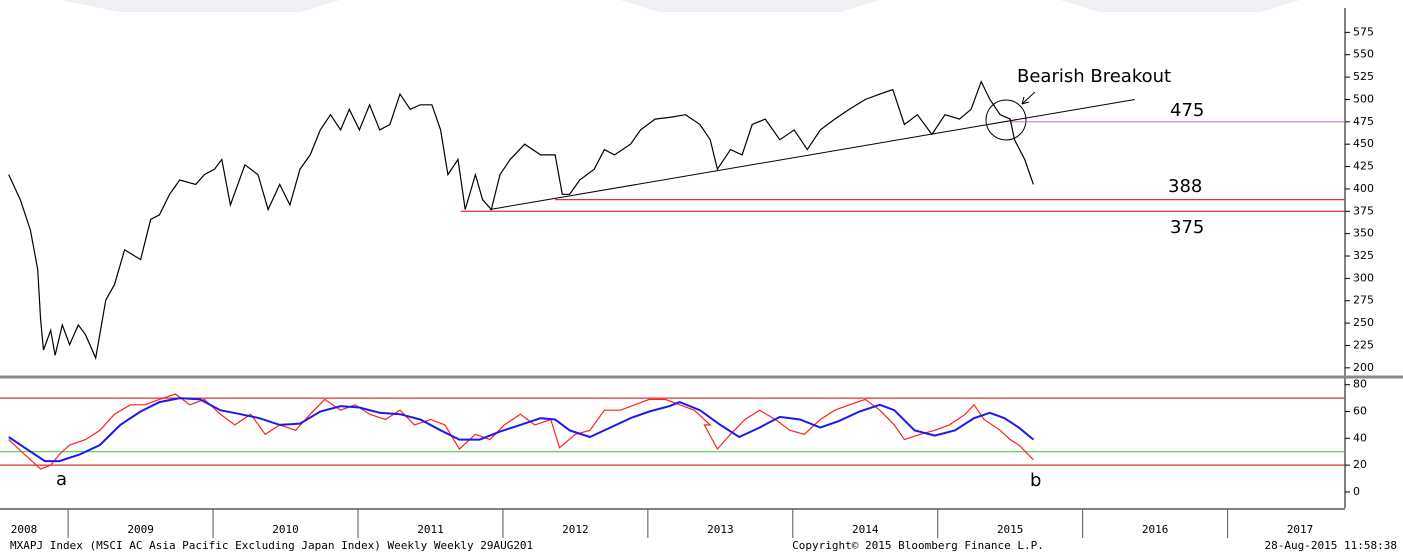 This screenshot has width=1403, height=554. I want to click on y-tick-label: 500, so click(1363, 98).